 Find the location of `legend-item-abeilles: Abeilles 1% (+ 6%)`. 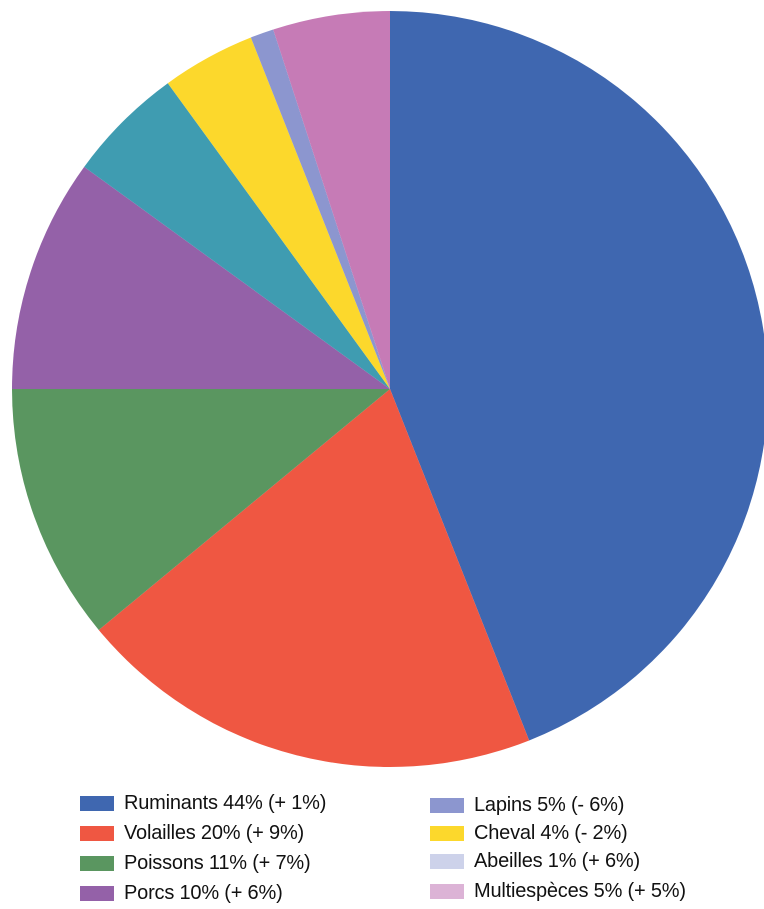

legend-item-abeilles: Abeilles 1% (+ 6%) is located at coordinates (535, 861).